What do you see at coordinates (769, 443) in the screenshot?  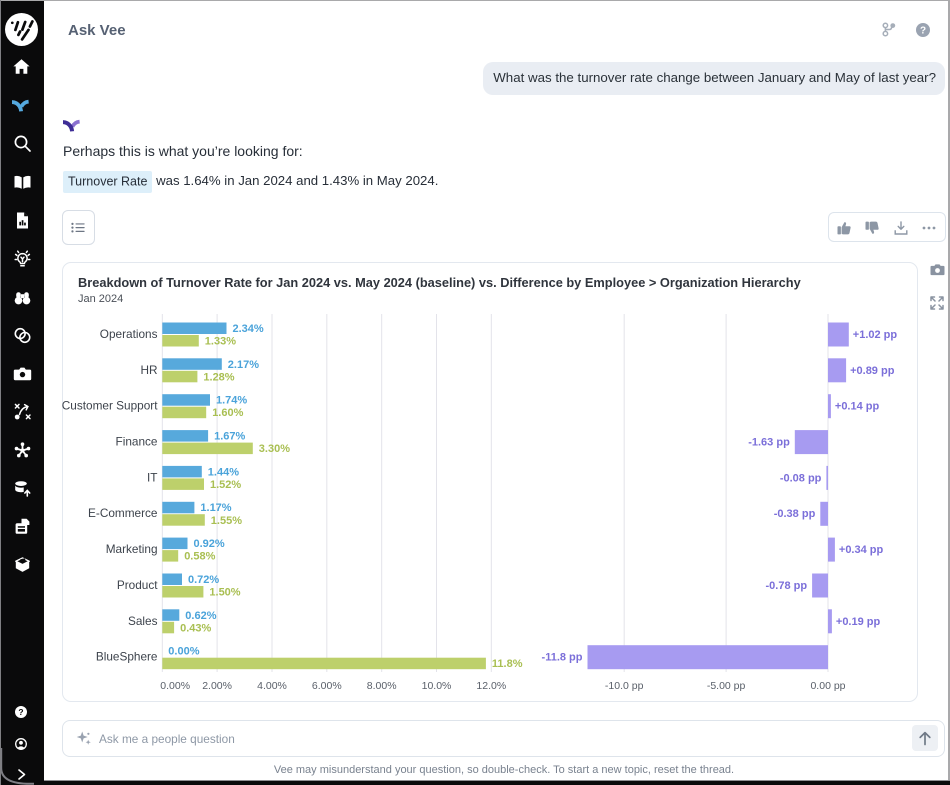 I see `svg-text: -1.63 pp` at bounding box center [769, 443].